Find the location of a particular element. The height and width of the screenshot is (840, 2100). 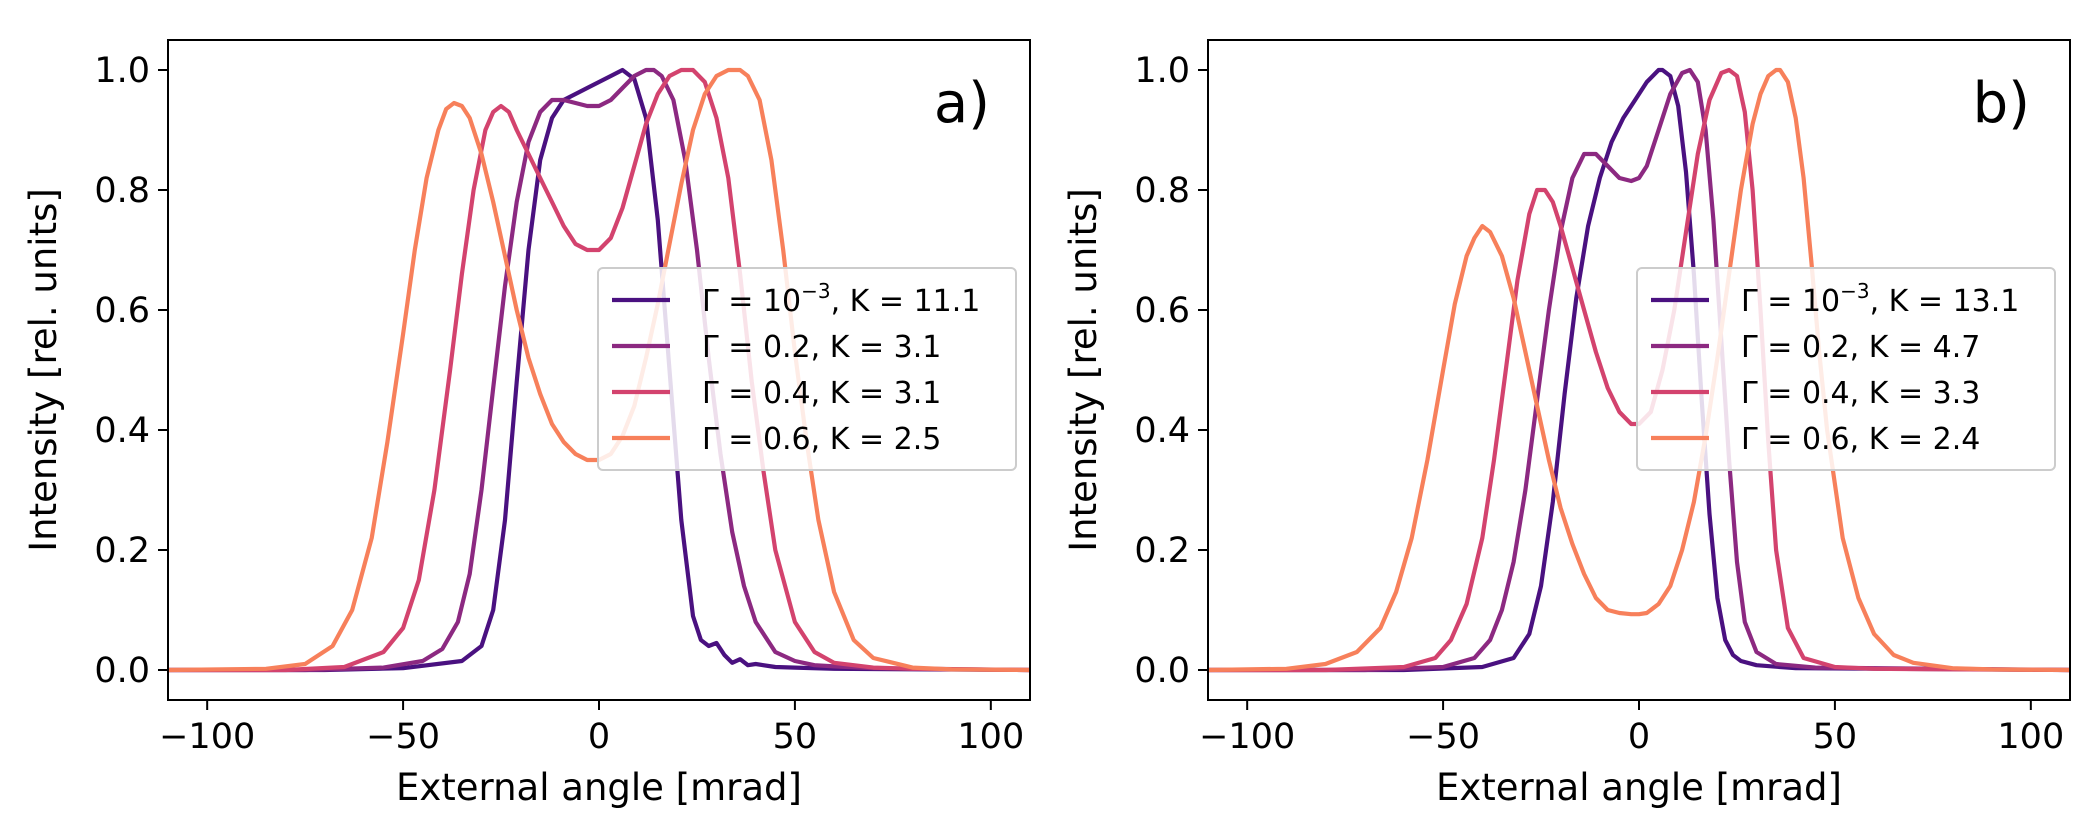

legend-k-value: , K = 13.1 is located at coordinates (1945, 301).